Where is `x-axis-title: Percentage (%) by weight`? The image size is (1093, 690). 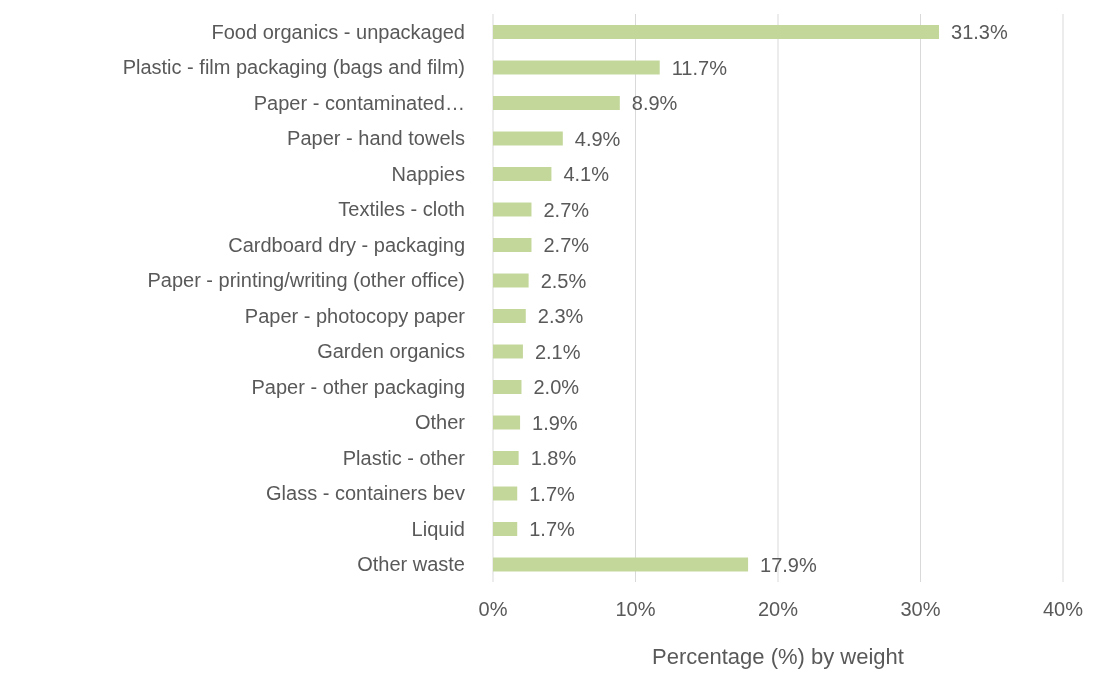
x-axis-title: Percentage (%) by weight is located at coordinates (778, 656).